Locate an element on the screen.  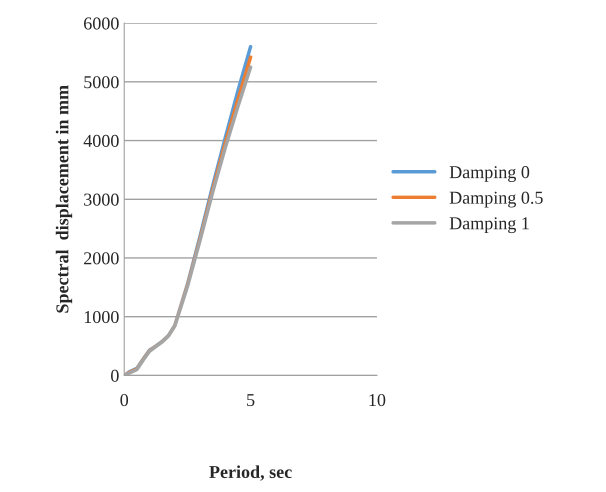
y-tick-label: 1000 is located at coordinates (101, 317).